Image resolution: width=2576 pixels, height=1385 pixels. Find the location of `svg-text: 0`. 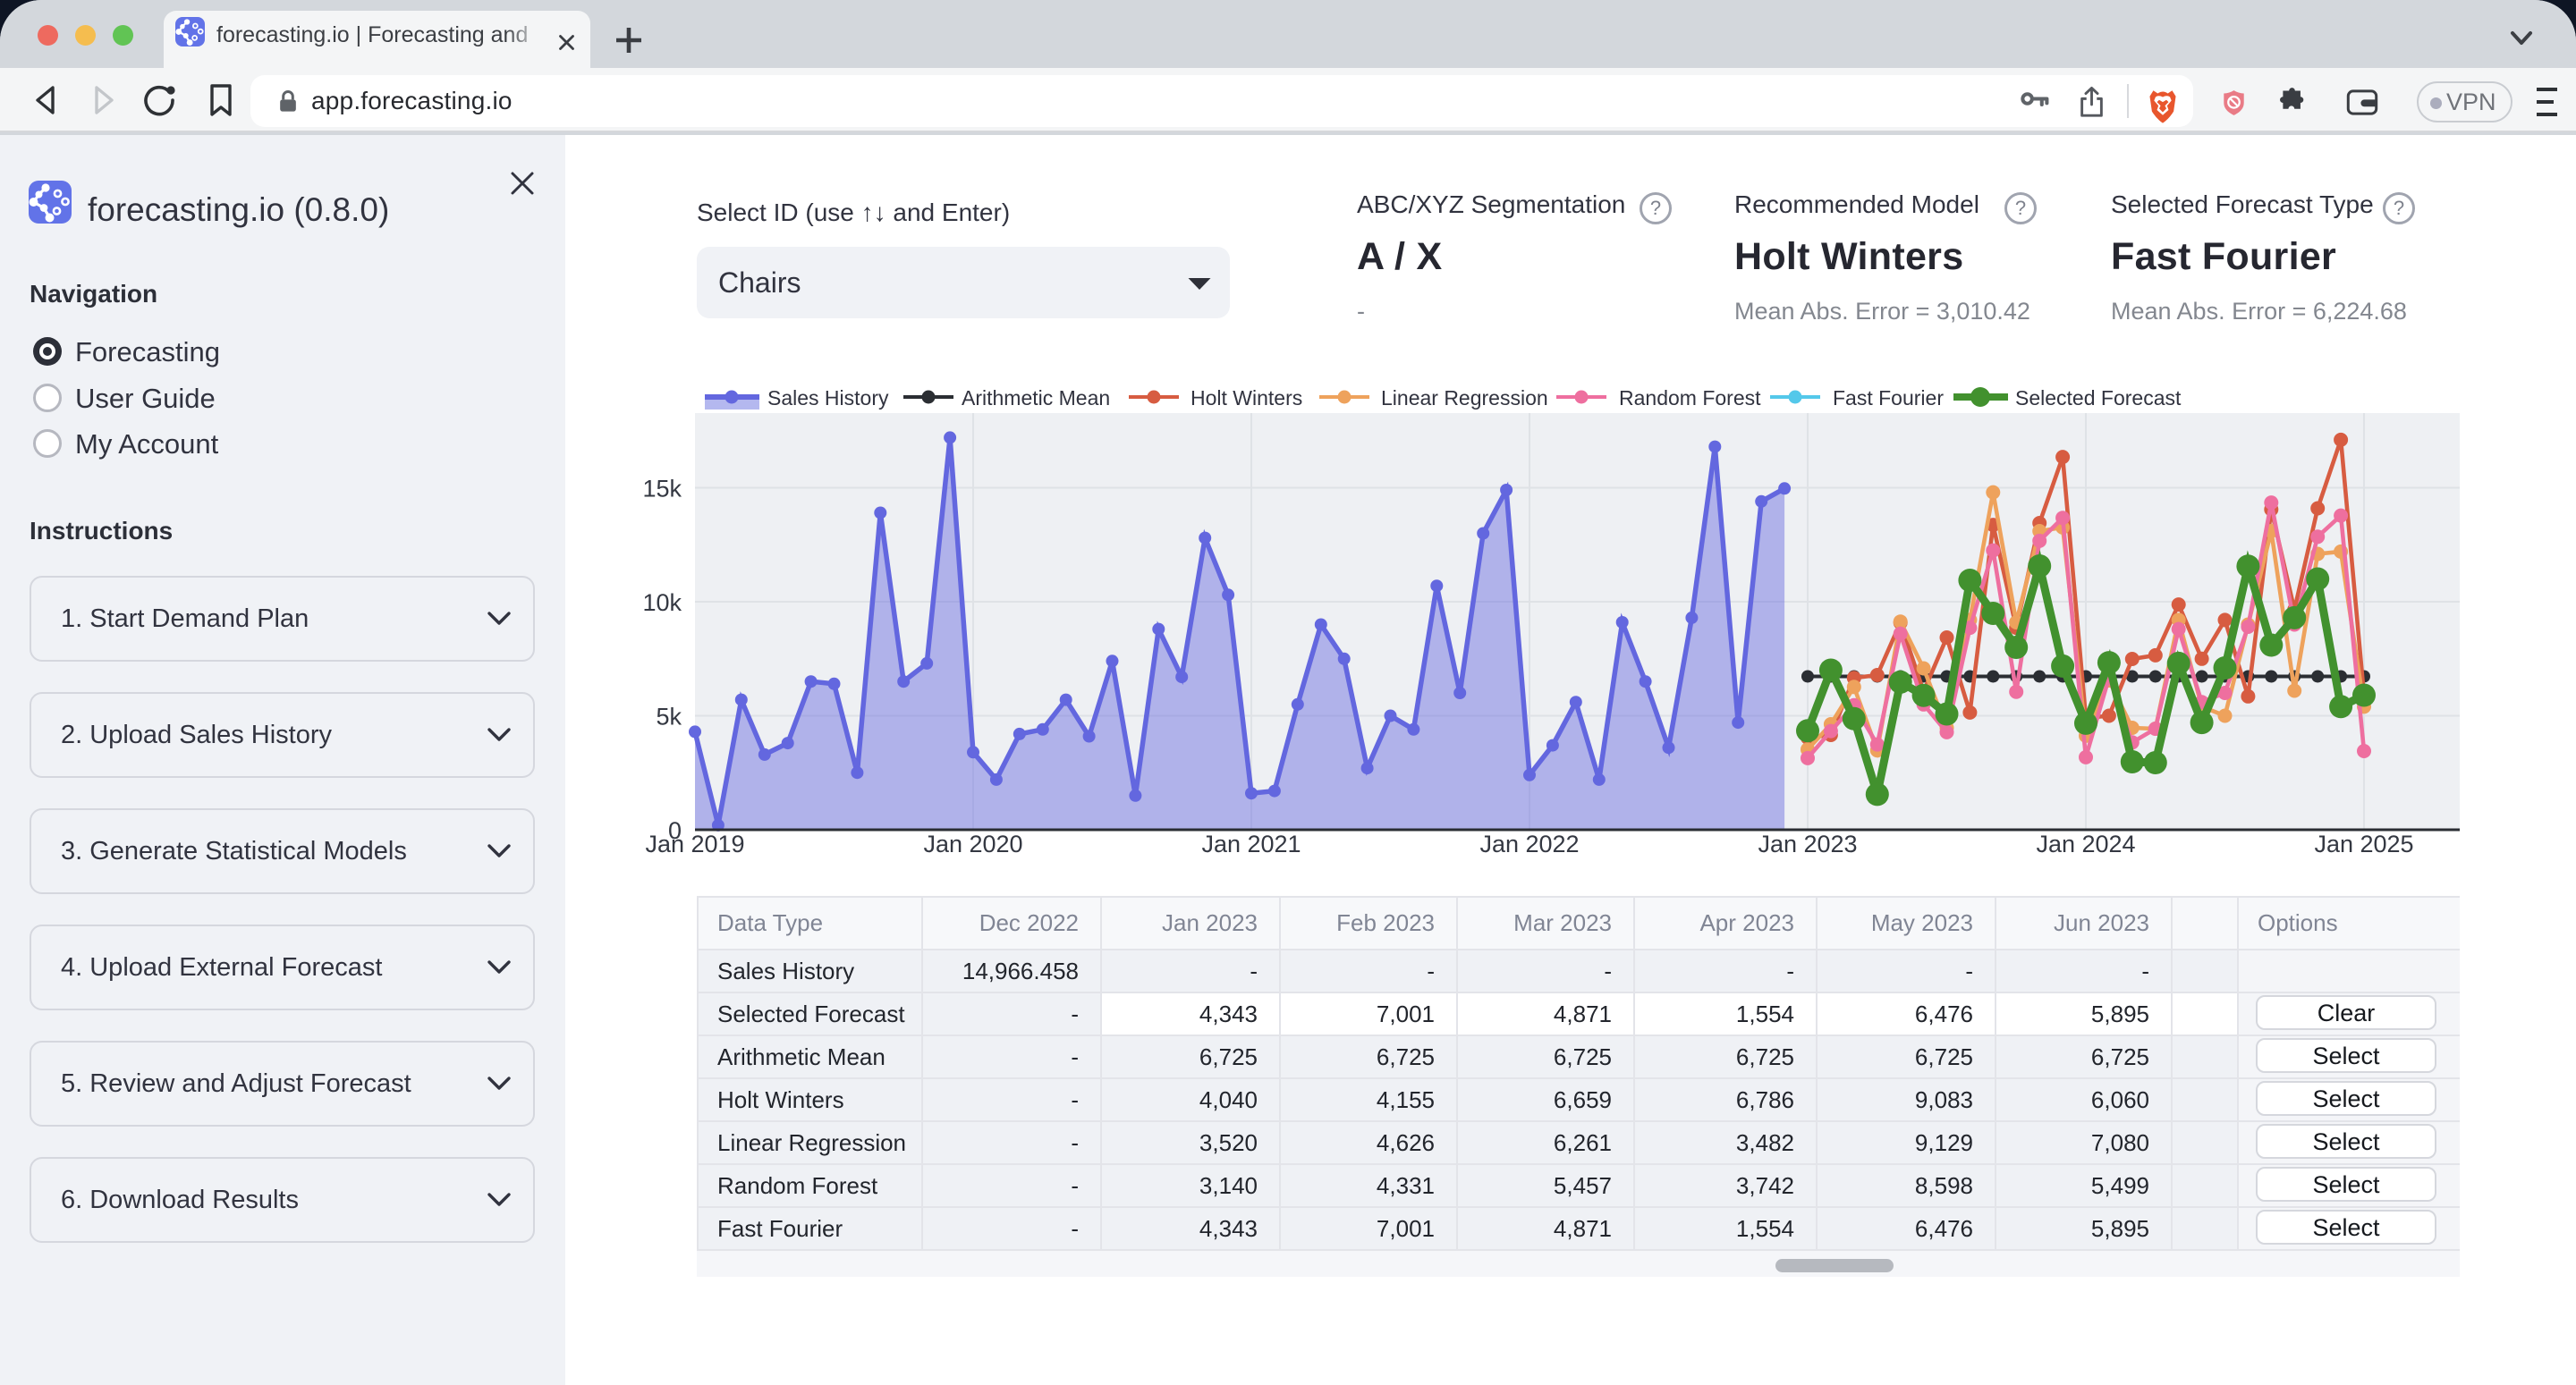

svg-text: 0 is located at coordinates (675, 830).